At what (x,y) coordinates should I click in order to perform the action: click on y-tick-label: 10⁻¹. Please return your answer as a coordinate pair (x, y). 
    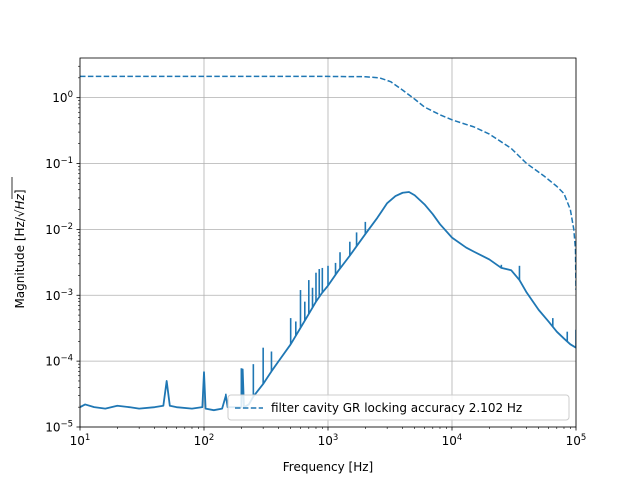
    Looking at the image, I should click on (59, 163).